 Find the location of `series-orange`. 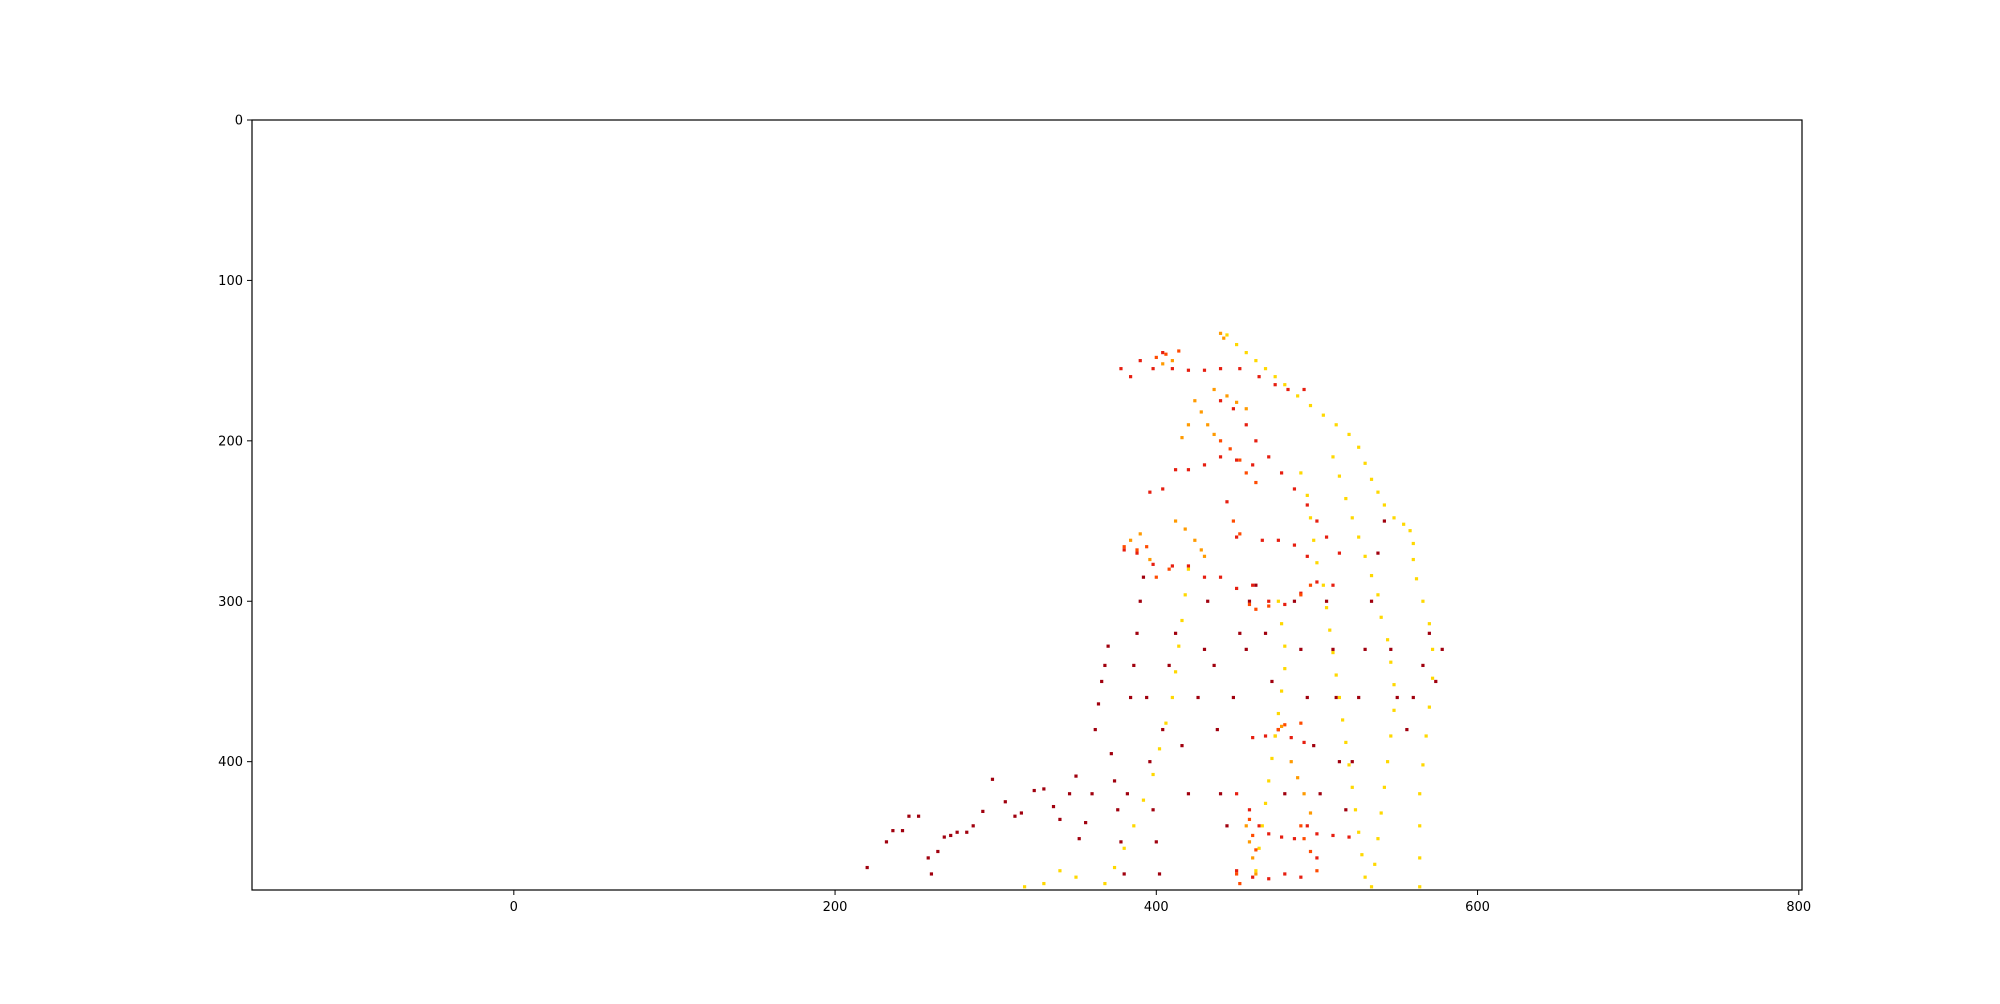

series-orange is located at coordinates (1221, 603).